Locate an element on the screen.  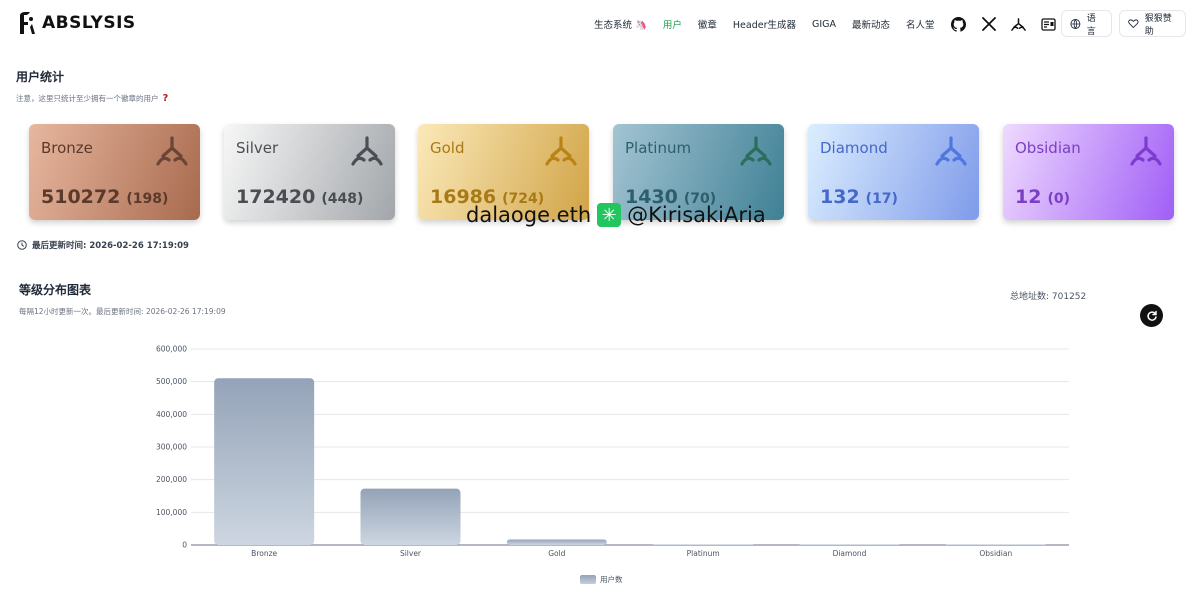
card-icon is located at coordinates (1049, 24).